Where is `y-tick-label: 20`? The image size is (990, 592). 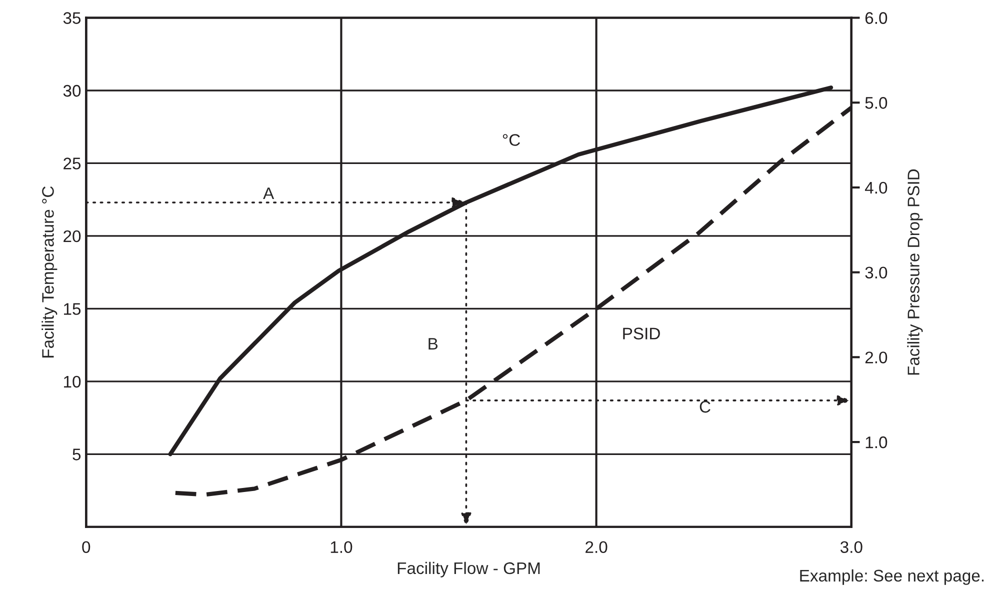 y-tick-label: 20 is located at coordinates (72, 236).